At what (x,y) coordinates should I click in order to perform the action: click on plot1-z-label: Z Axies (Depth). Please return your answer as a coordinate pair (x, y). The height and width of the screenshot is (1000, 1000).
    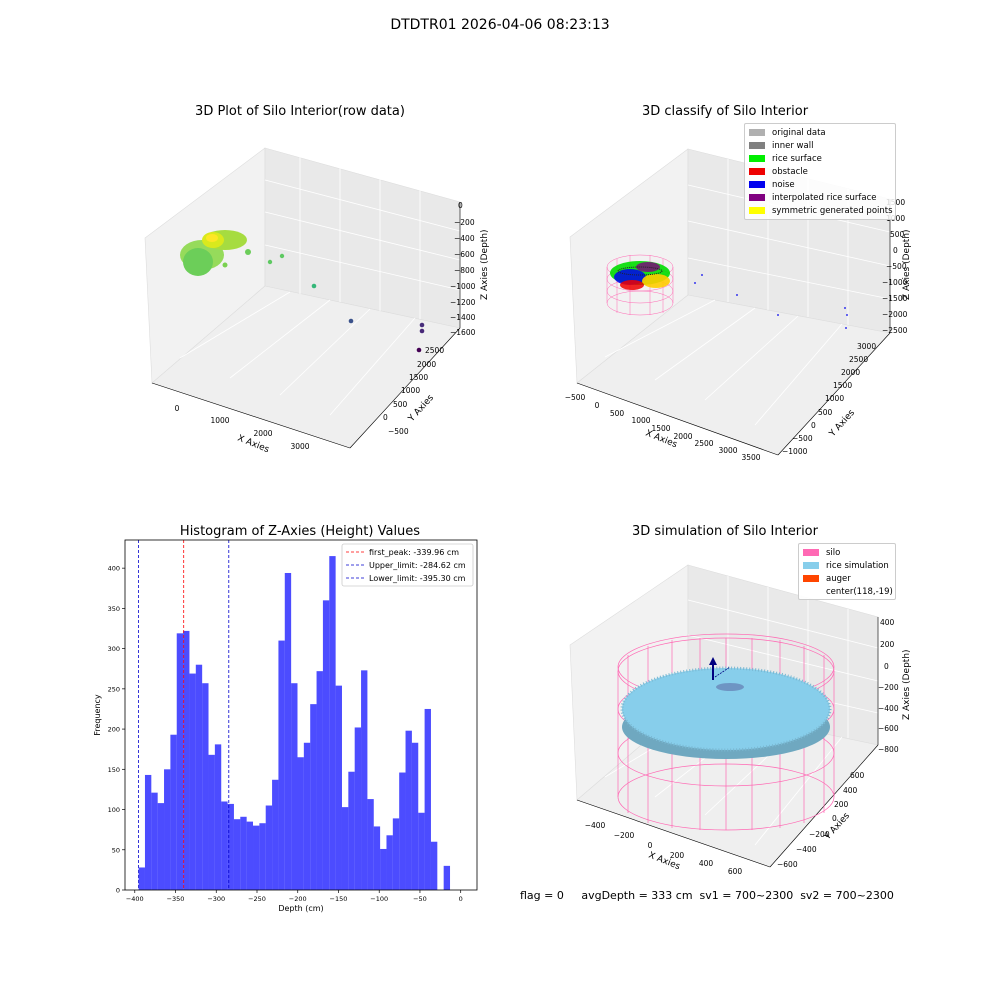
    Looking at the image, I should click on (485, 264).